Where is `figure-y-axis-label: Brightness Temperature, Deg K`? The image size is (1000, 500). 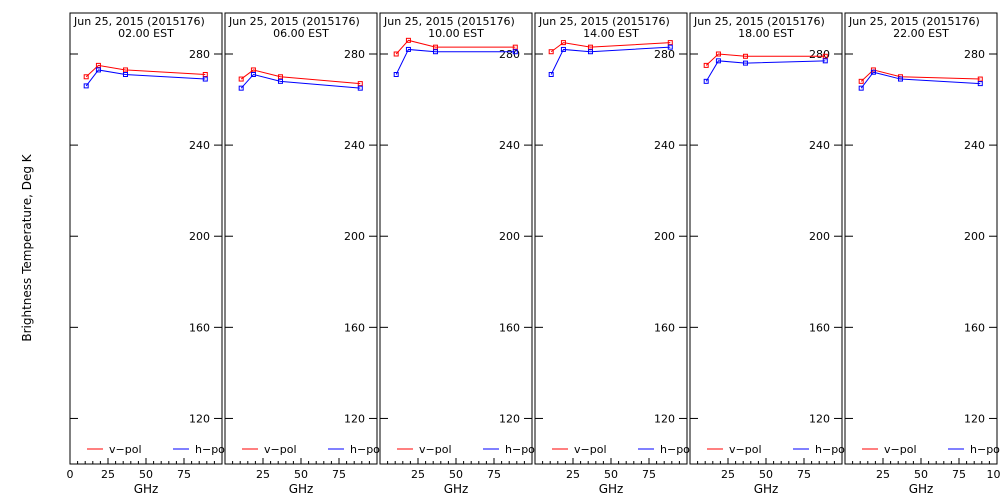
figure-y-axis-label: Brightness Temperature, Deg K is located at coordinates (27, 247).